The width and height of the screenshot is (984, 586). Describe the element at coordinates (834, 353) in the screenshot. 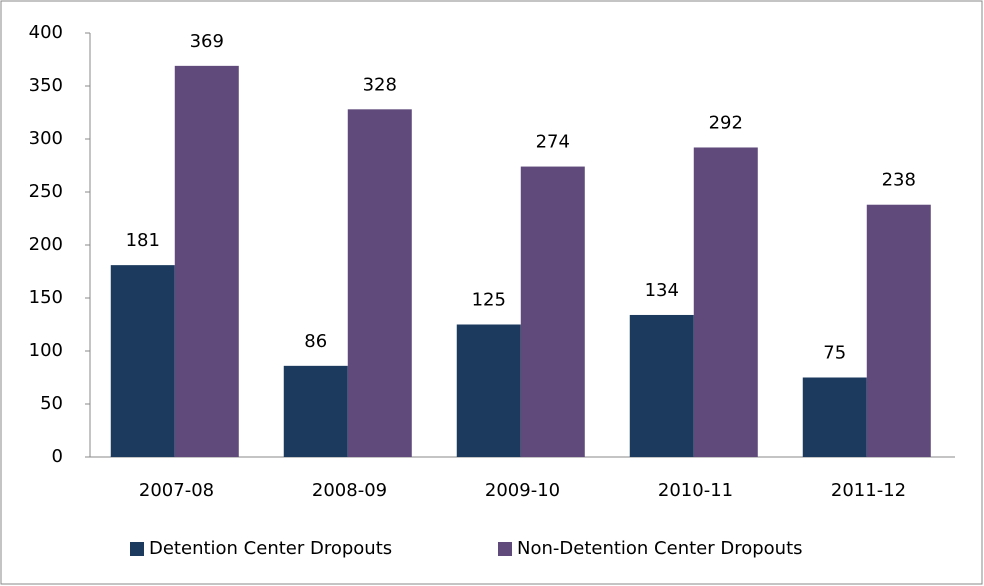

I see `data-label: 75` at that location.